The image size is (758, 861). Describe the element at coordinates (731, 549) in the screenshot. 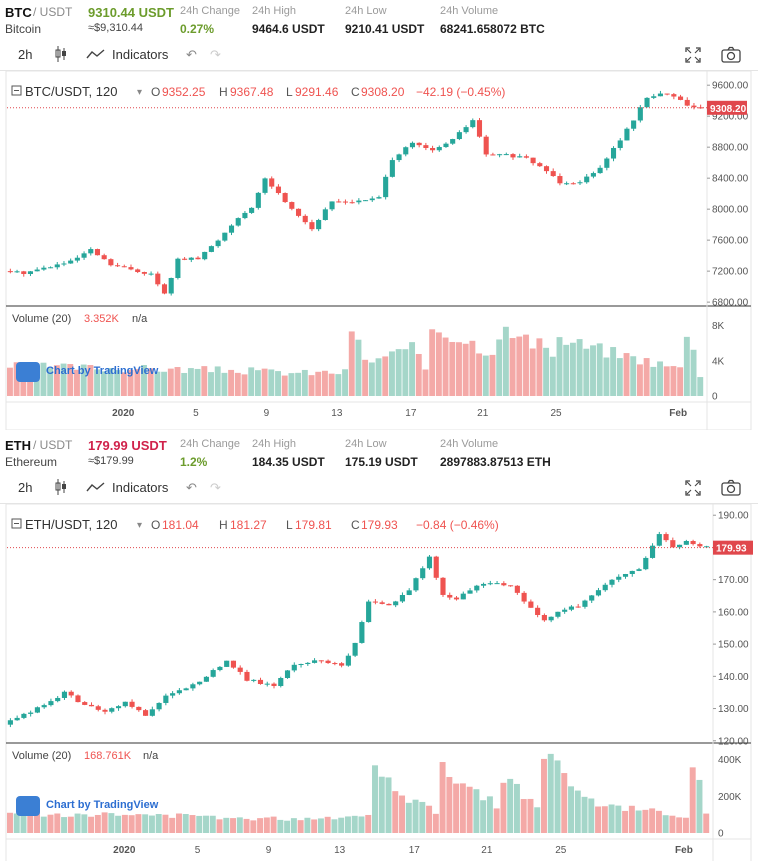

I see `last-price-tag-text: 179.93` at that location.